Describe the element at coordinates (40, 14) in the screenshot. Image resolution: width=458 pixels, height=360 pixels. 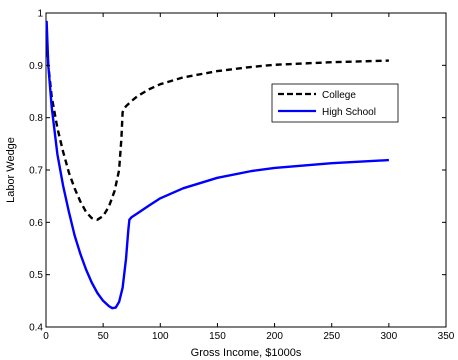
I see `y-tick-label-1: 1` at that location.